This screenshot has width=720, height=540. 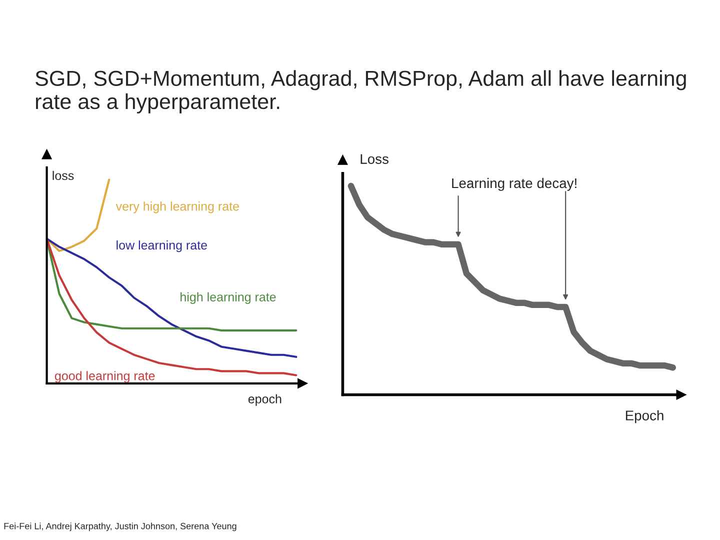 I want to click on series-label: low learning rate, so click(x=161, y=246).